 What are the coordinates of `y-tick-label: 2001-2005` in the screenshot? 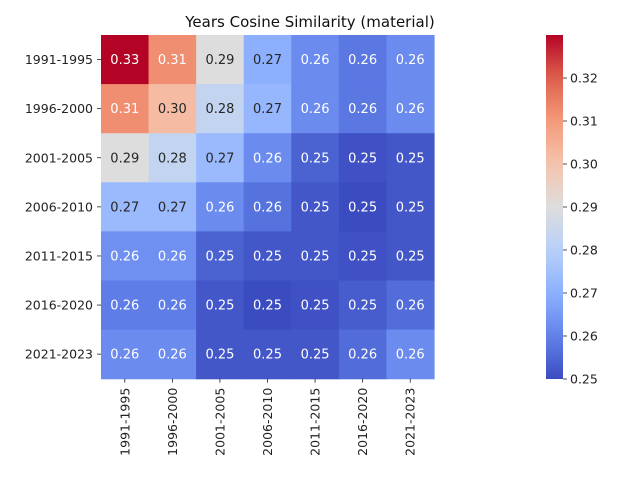 It's located at (59, 157).